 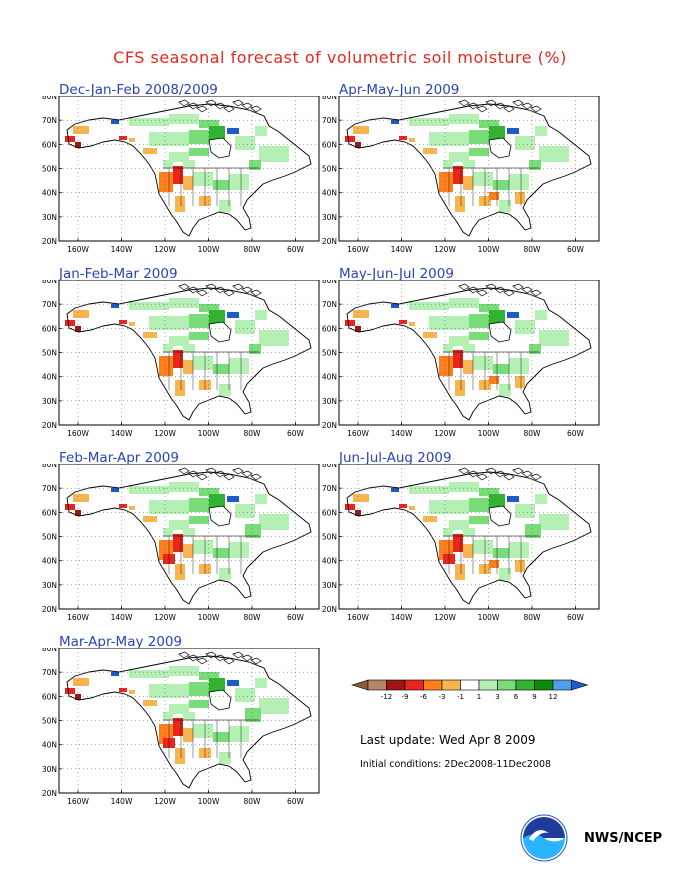 What do you see at coordinates (576, 249) in the screenshot?
I see `lon-tick-label: 60W` at bounding box center [576, 249].